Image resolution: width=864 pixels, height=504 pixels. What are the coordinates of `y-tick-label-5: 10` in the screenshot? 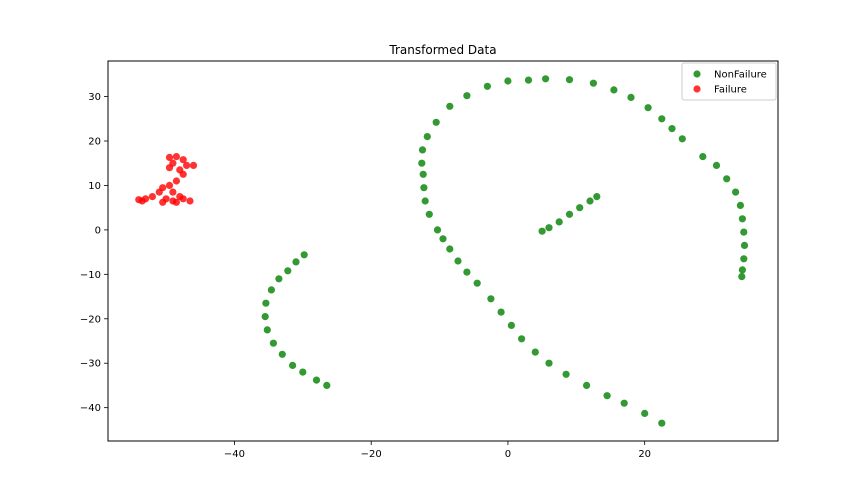 It's located at (94, 186).